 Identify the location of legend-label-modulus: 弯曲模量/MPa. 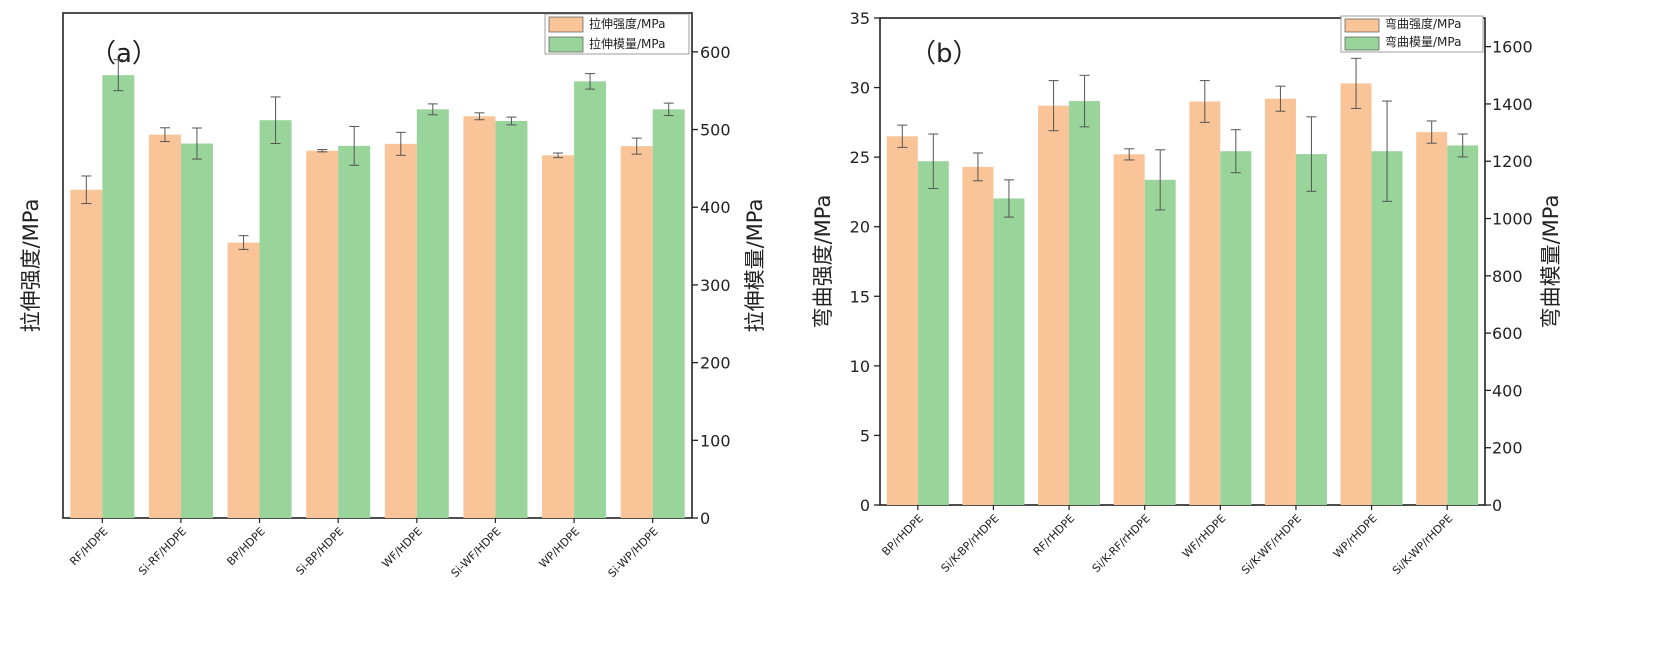
(1423, 41).